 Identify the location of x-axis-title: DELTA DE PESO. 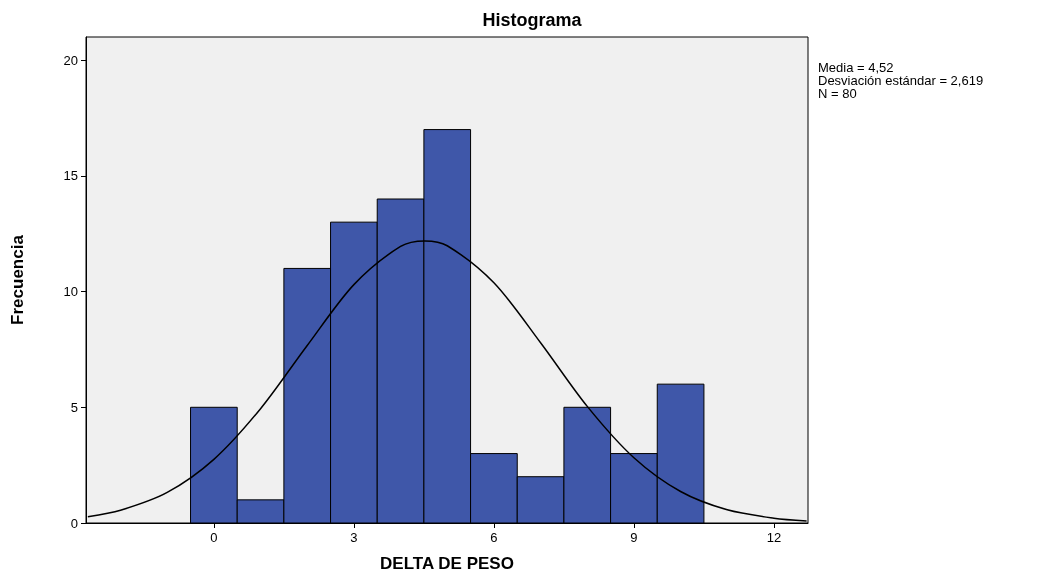
(447, 563).